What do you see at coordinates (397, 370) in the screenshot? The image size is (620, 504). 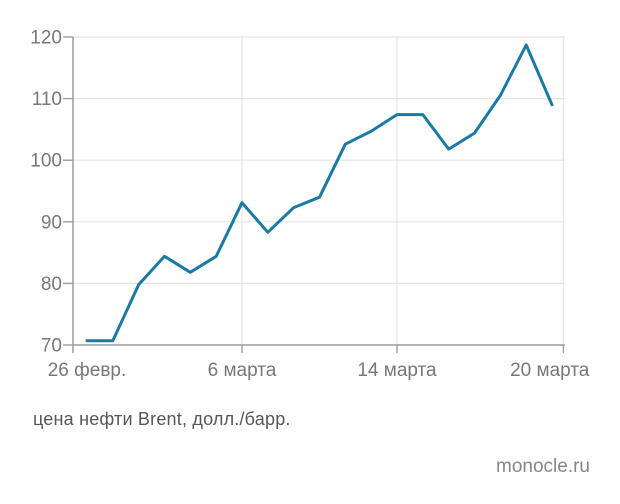 I see `x-tick-label: 14 марта` at bounding box center [397, 370].